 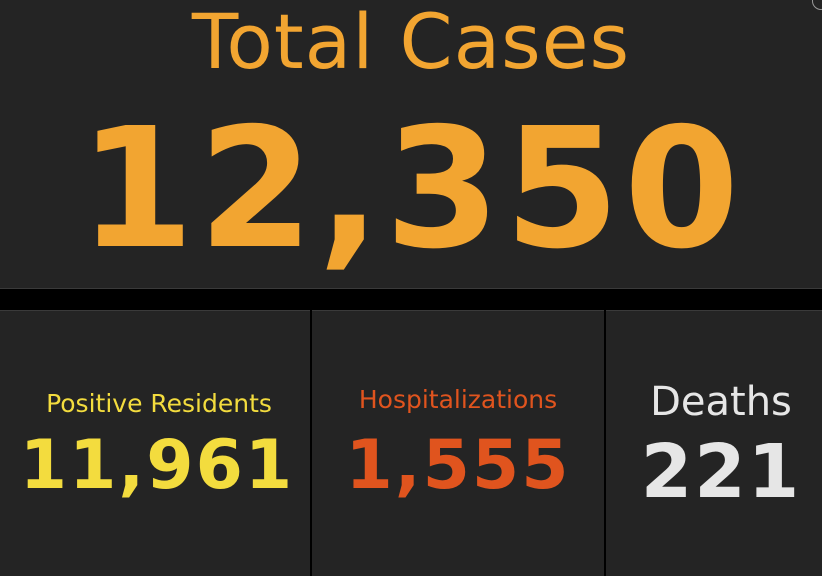 I want to click on deaths-panel: Deaths 221, so click(x=714, y=443).